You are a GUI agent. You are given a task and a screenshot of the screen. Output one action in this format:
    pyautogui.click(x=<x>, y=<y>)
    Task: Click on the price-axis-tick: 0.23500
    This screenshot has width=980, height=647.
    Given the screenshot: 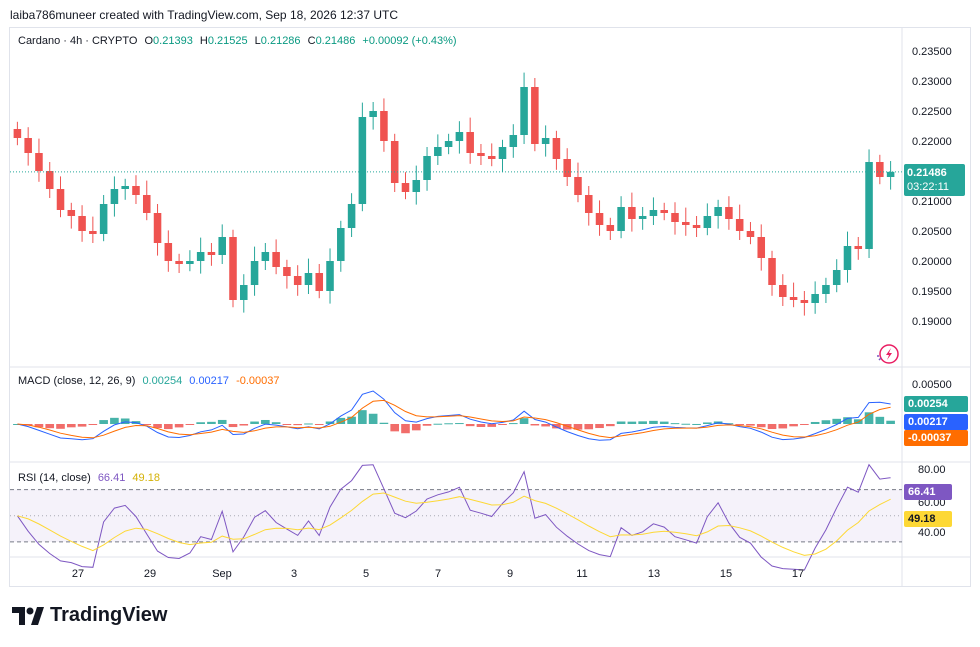 What is the action you would take?
    pyautogui.click(x=932, y=52)
    